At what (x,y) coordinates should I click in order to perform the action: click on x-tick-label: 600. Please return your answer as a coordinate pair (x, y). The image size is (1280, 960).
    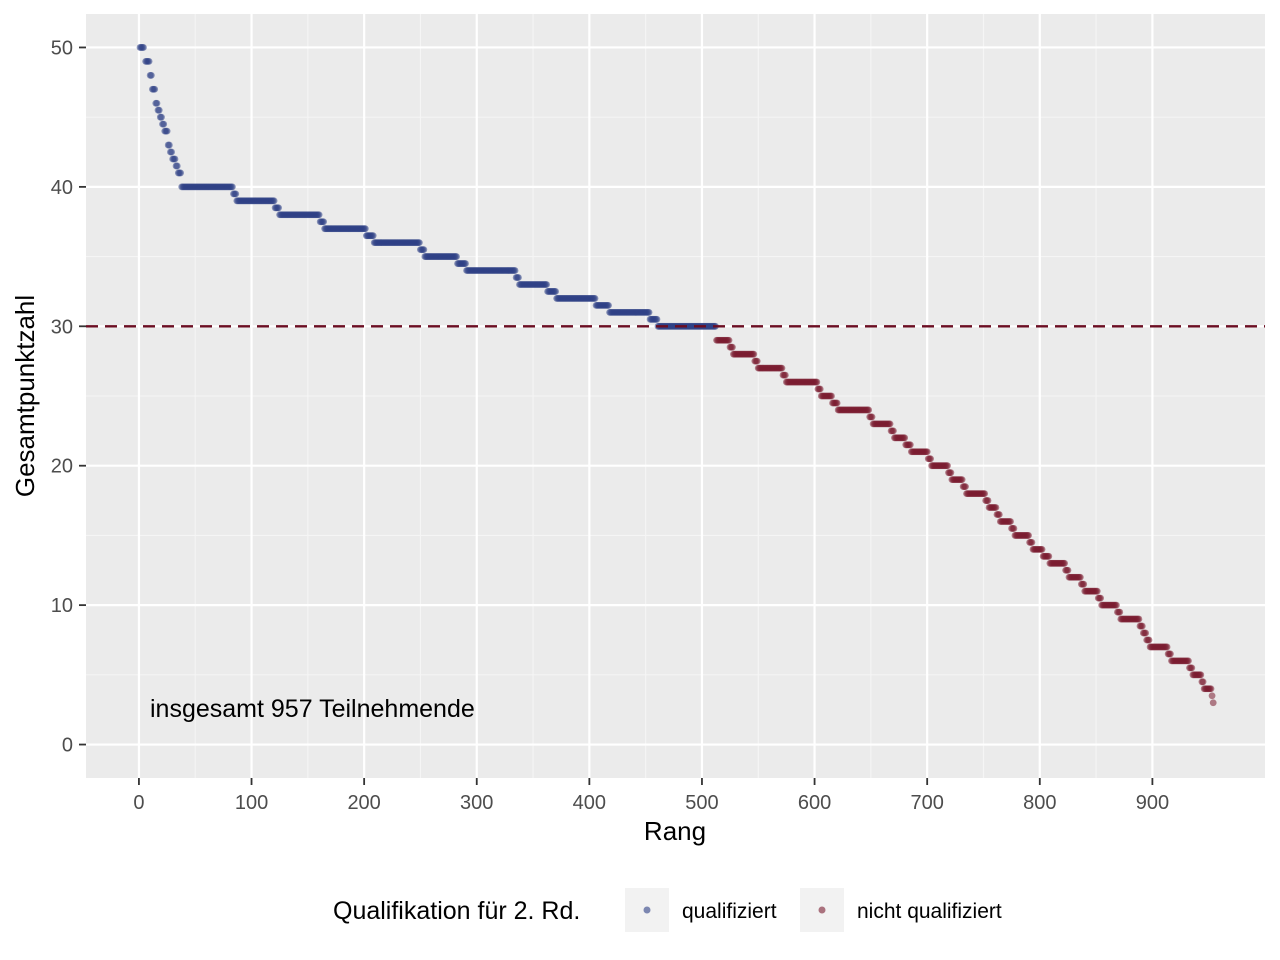
    Looking at the image, I should click on (814, 803).